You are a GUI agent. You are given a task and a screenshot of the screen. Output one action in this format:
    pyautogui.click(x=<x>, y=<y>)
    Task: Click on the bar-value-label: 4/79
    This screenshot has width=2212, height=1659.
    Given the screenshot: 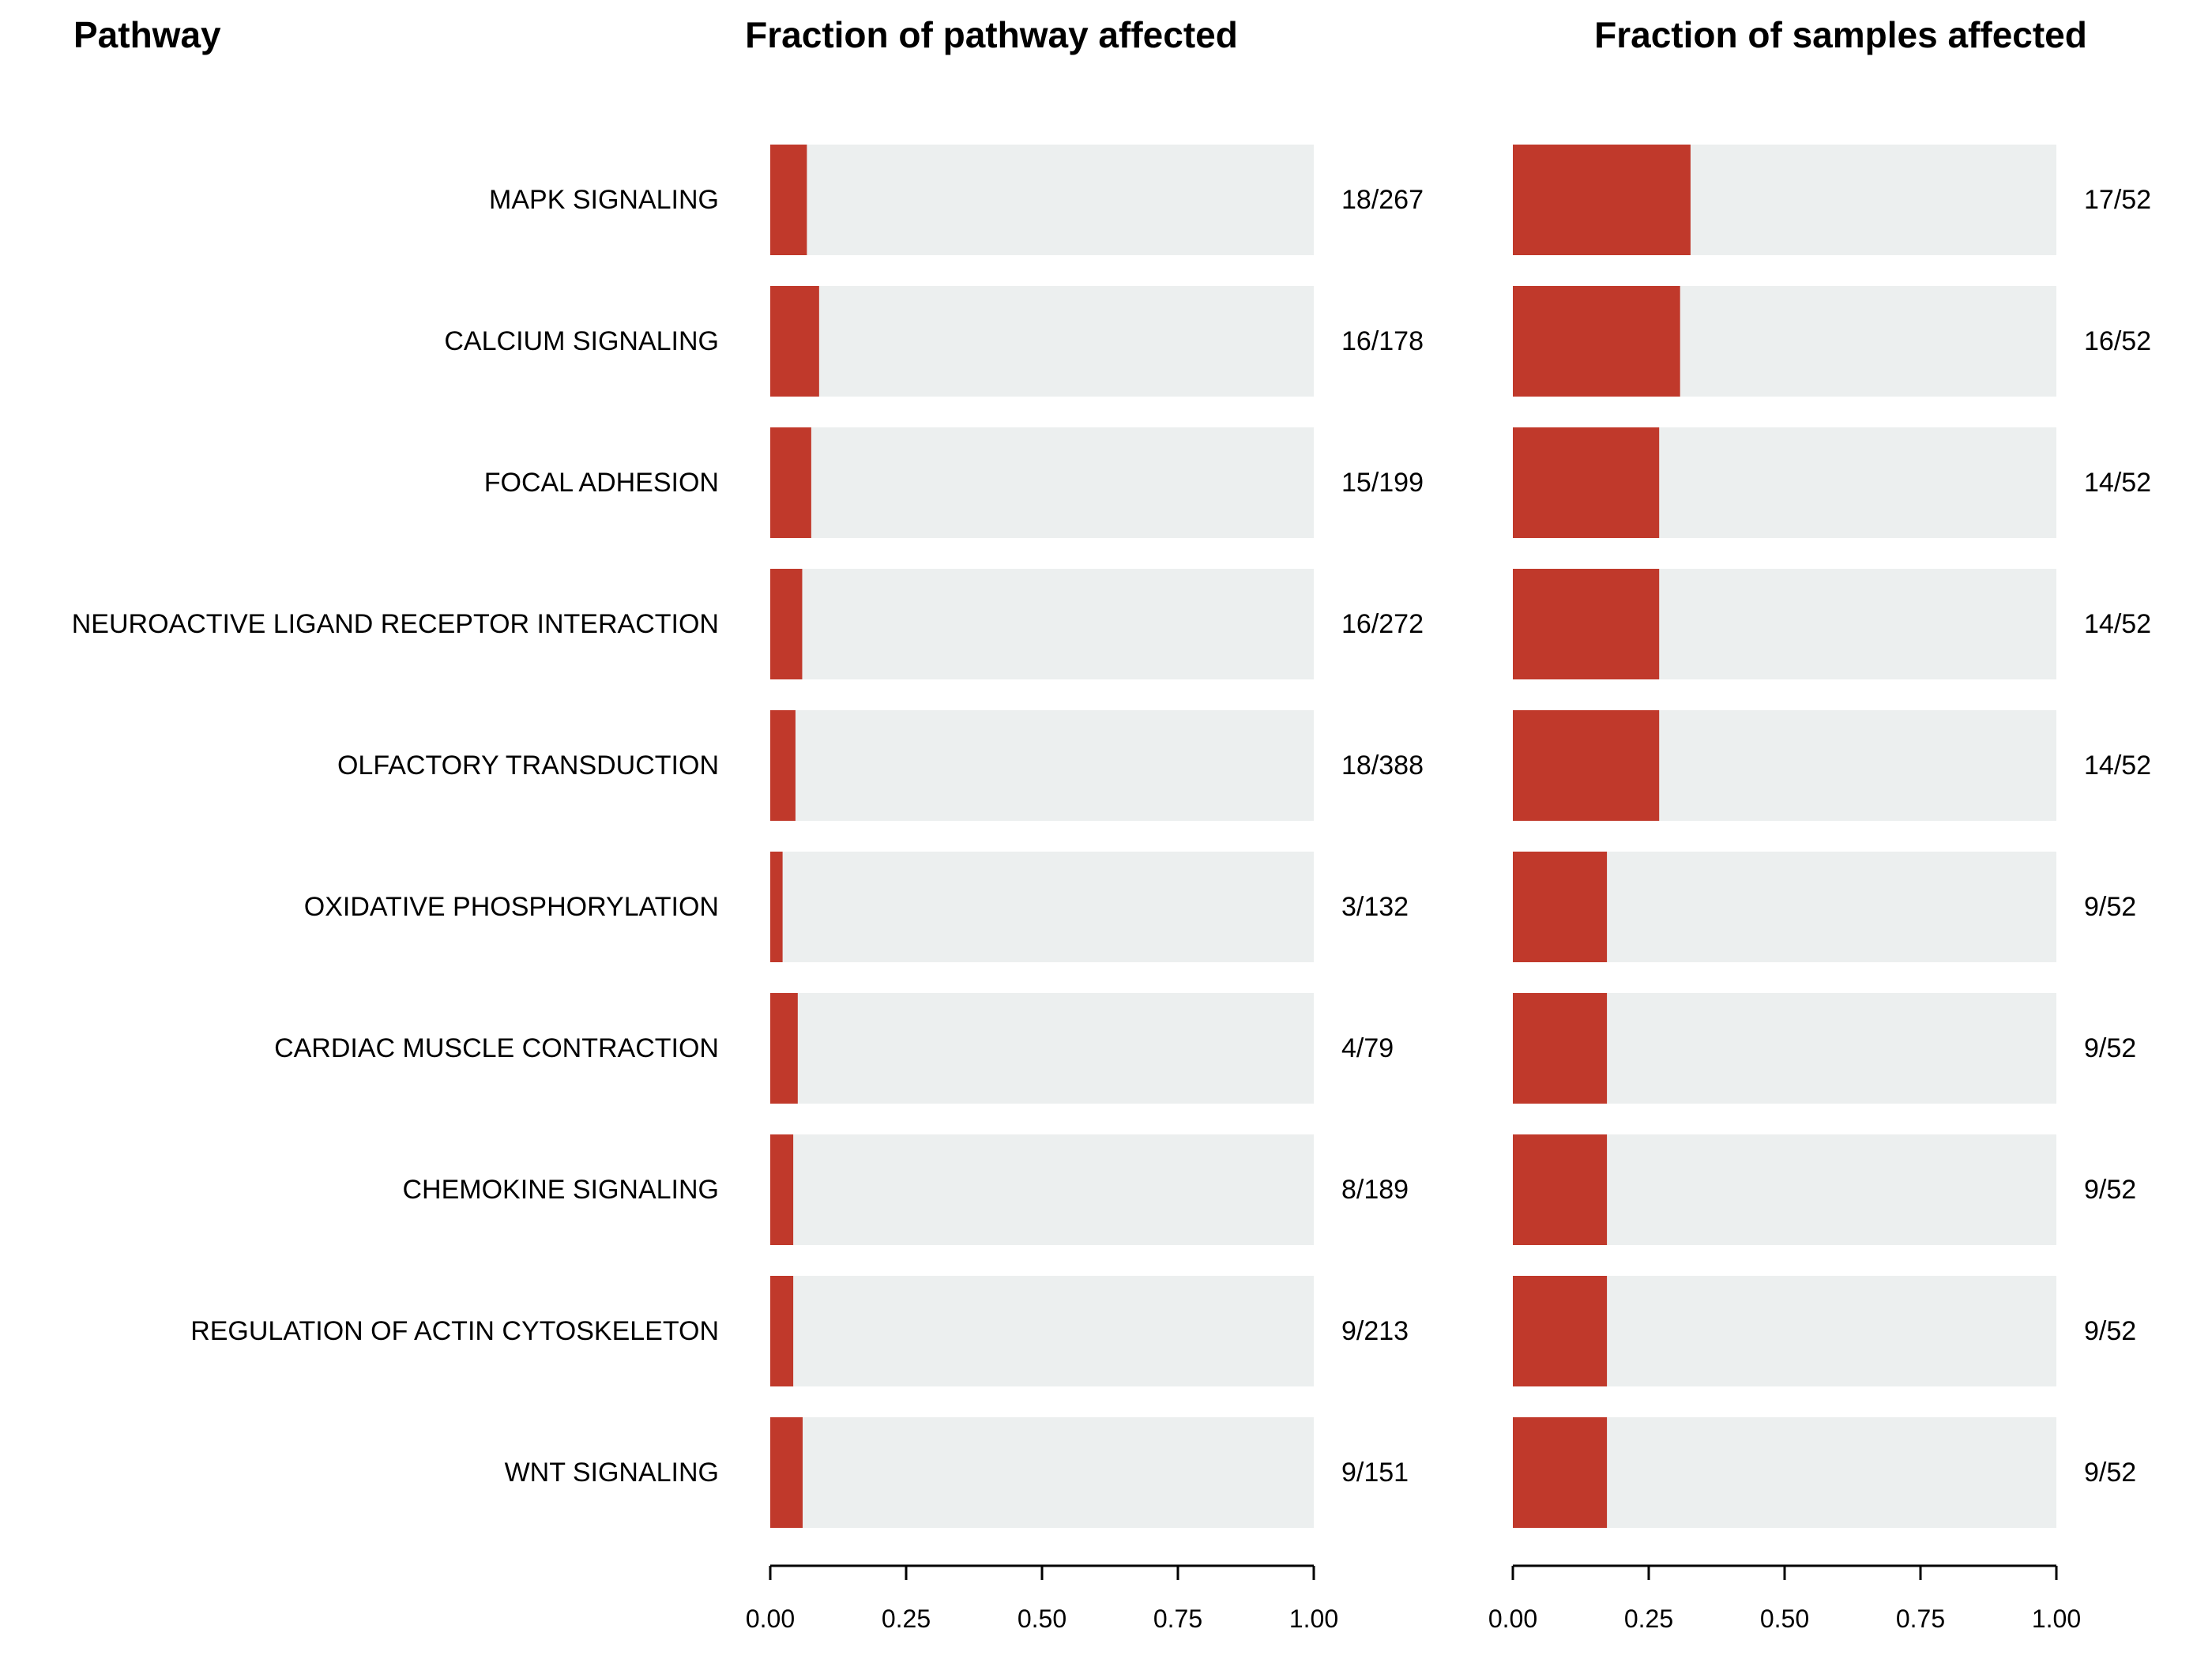 What is the action you would take?
    pyautogui.click(x=1368, y=1048)
    